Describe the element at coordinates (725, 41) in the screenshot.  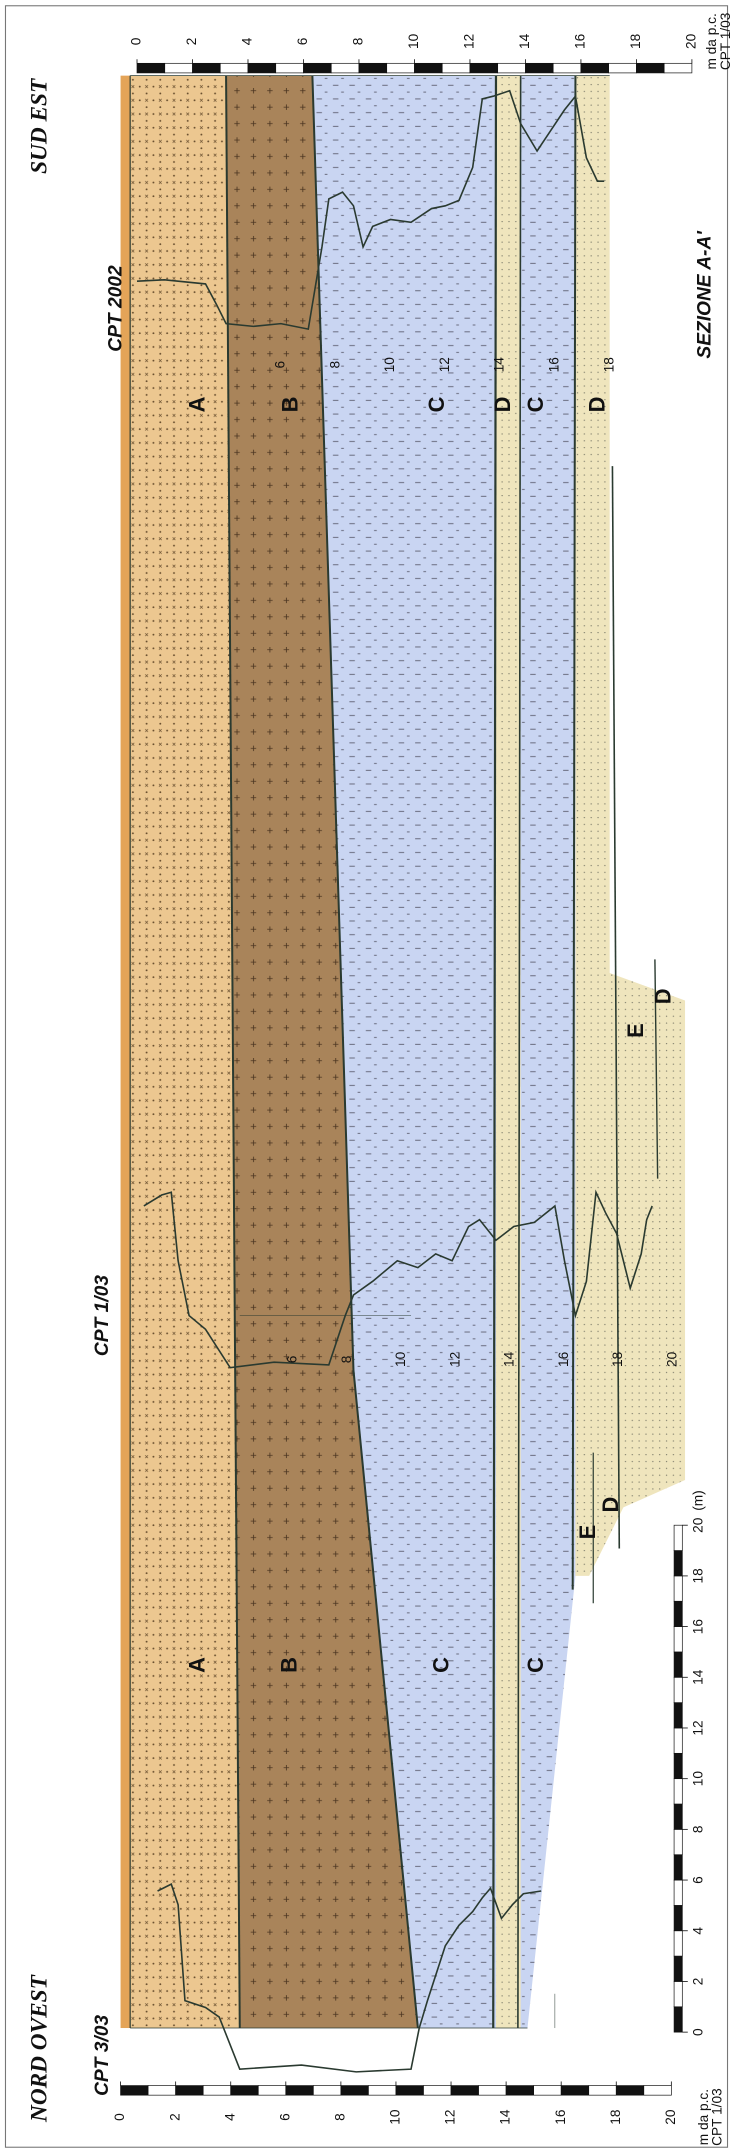
I see `scale-unit: CPT 1/03` at that location.